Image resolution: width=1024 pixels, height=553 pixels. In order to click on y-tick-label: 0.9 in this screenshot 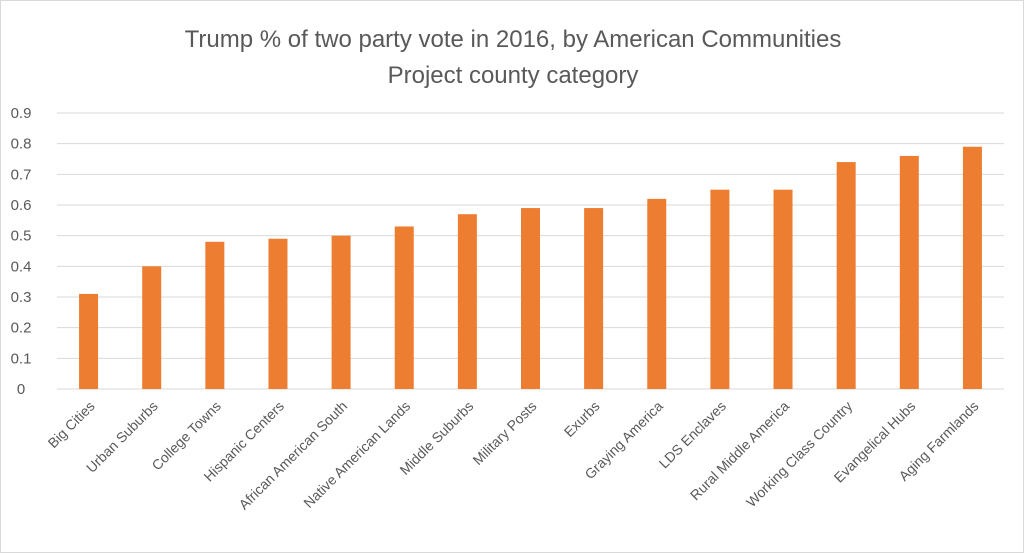, I will do `click(21, 113)`.